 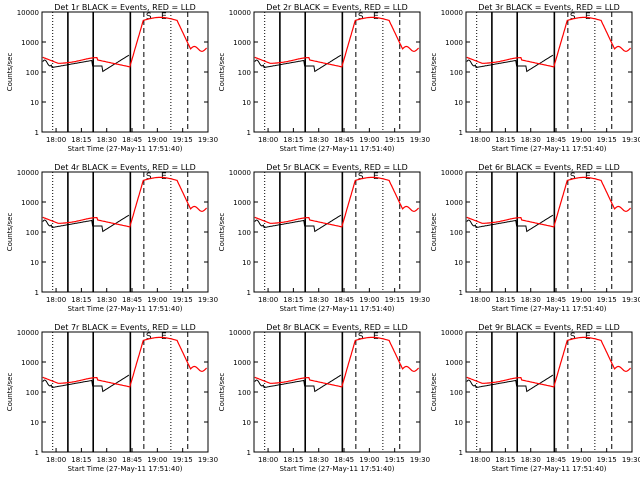 I want to click on chart-title: Det 7r BLACK = Events, RED = LLD, so click(x=125, y=327).